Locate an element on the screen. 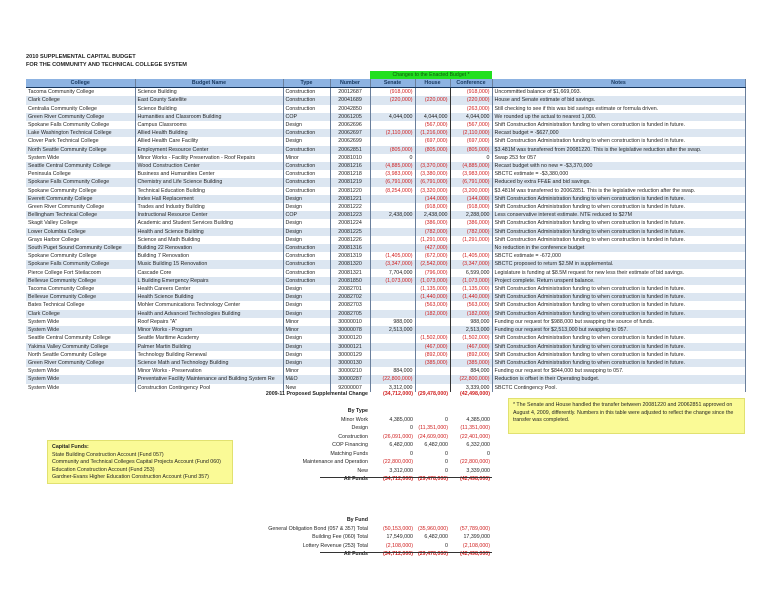  cell-conference: (1,073,000) is located at coordinates (471, 281).